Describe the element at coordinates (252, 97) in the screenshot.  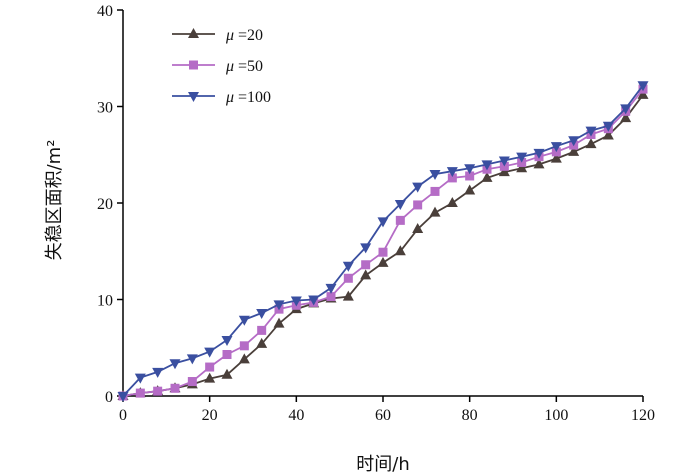
I see `legend-value: =100` at that location.